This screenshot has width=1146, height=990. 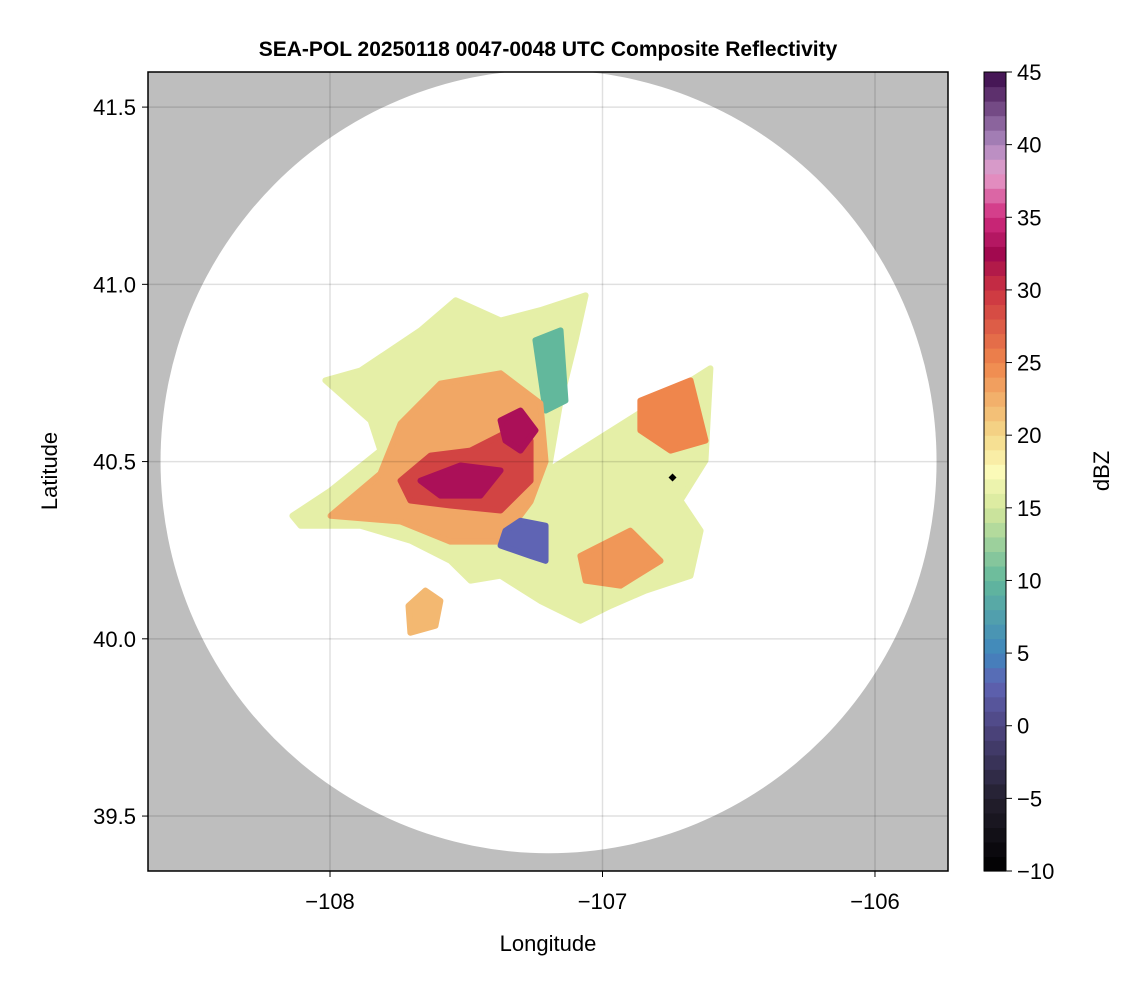 I want to click on colorbar-tick-label: 10, so click(x=1029, y=580).